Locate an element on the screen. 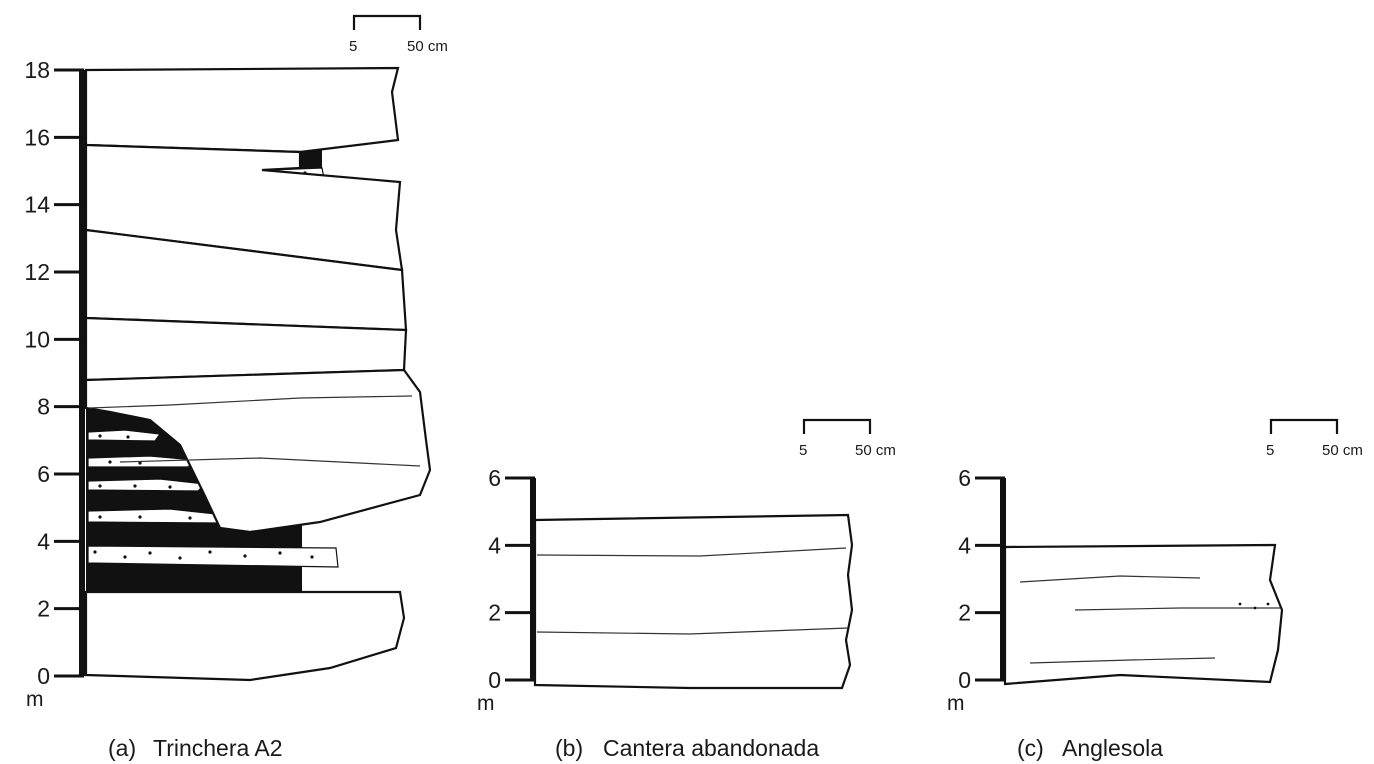 Image resolution: width=1374 pixels, height=764 pixels. scale-bar-c-left: 5 is located at coordinates (1270, 450).